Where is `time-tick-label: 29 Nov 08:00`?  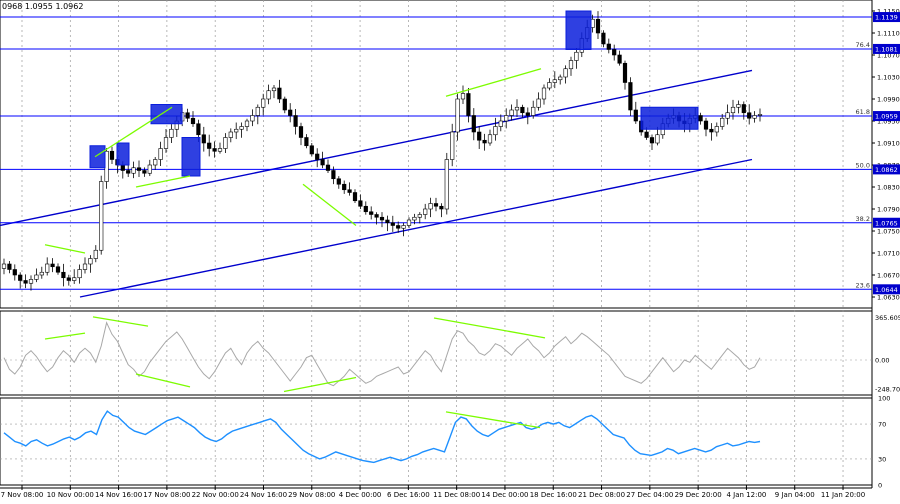
time-tick-label: 29 Nov 08:00 is located at coordinates (311, 495).